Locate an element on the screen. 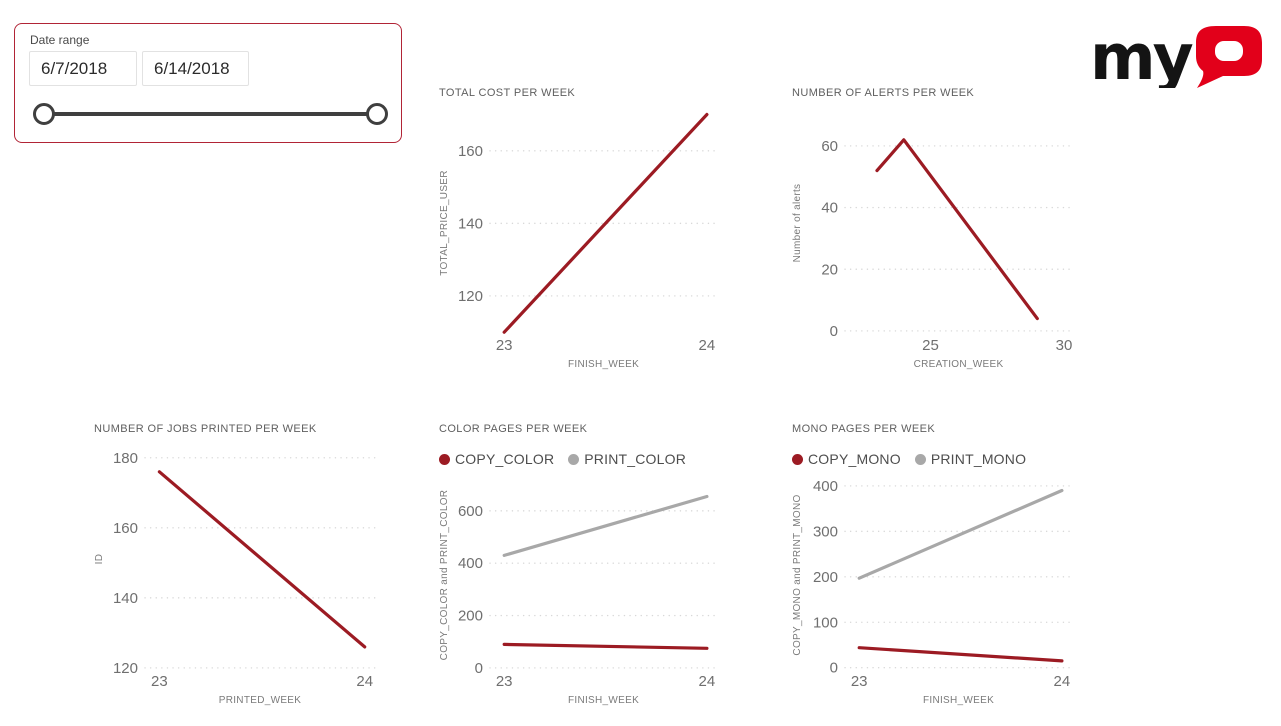 This screenshot has height=726, width=1281. chart-legend: COPY_COLOR PRINT_COLOR is located at coordinates (588, 453).